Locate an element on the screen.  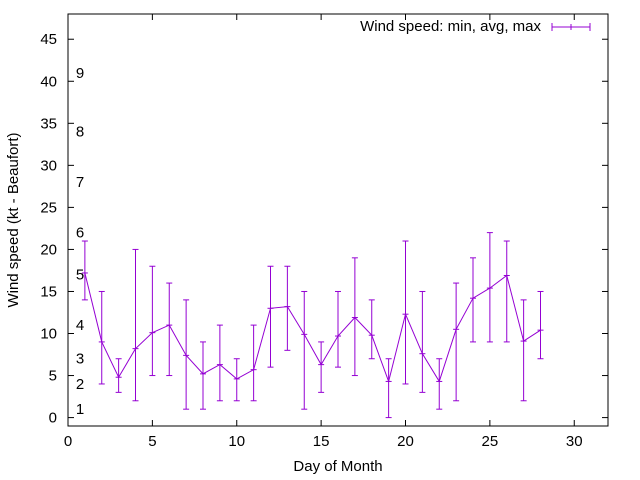
x-tick-label: 0 is located at coordinates (68, 441).